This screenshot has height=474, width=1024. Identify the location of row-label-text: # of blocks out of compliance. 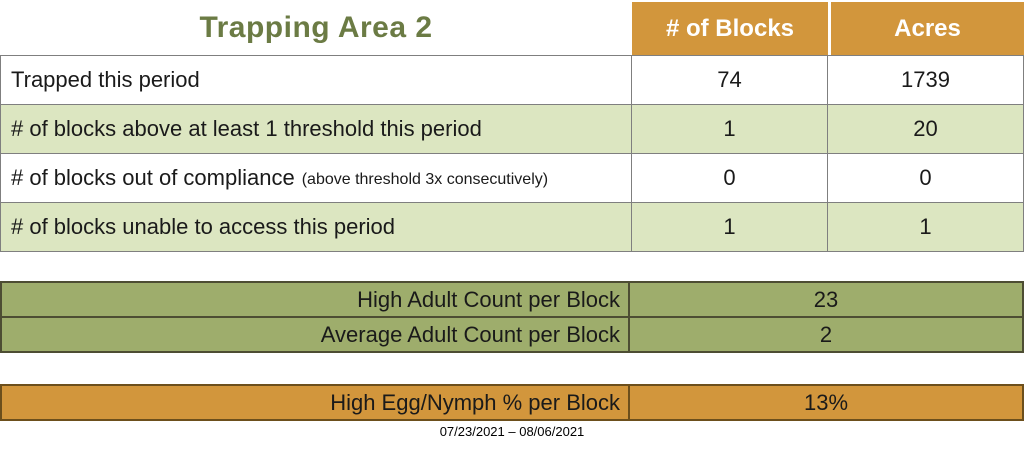
(153, 177).